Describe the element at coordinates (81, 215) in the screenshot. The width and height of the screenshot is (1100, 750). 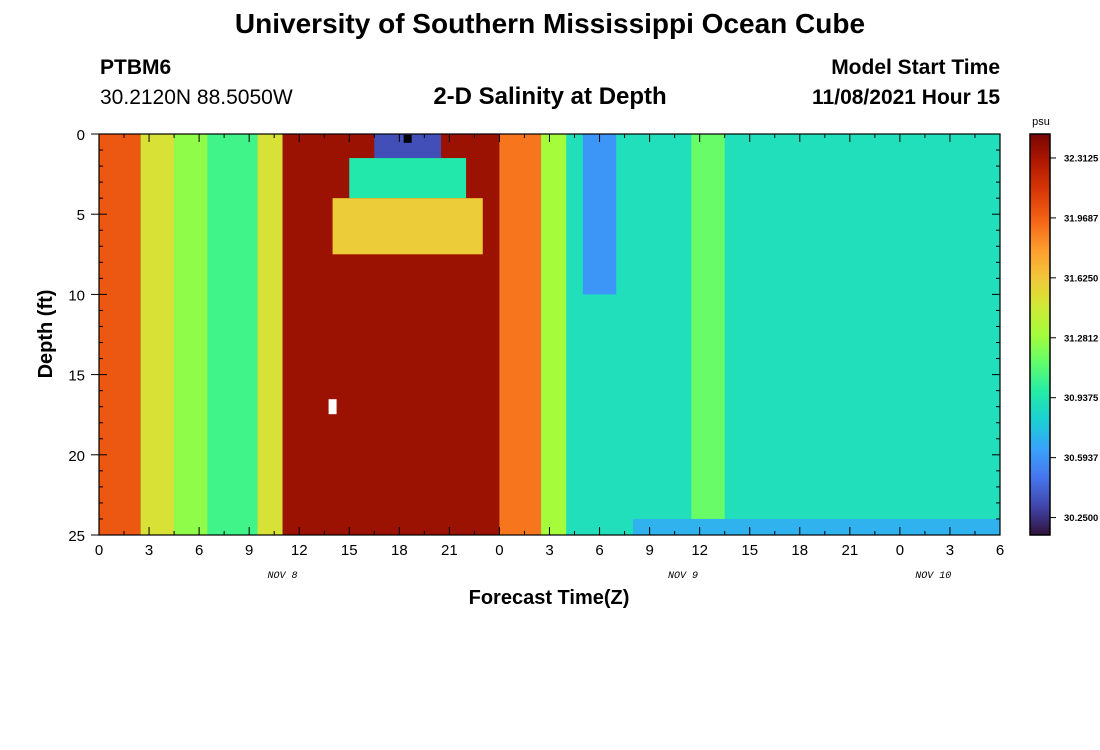
I see `y-tick-label: 5` at that location.